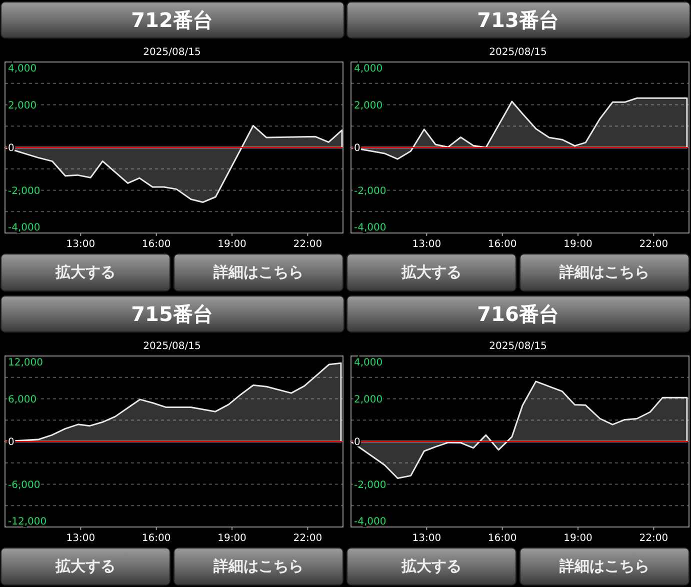 This screenshot has width=691, height=587. What do you see at coordinates (11, 148) in the screenshot?
I see `y-tick-label: 0` at bounding box center [11, 148].